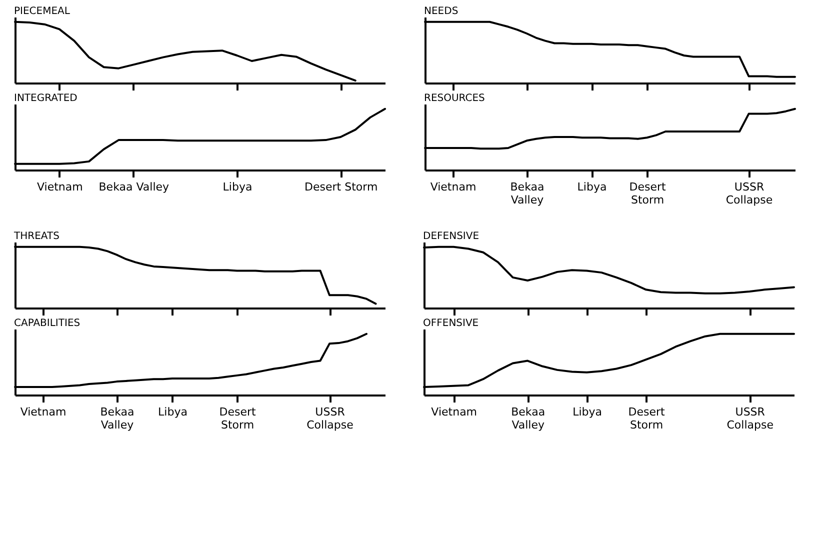  Describe the element at coordinates (46, 98) in the screenshot. I see `chart-title: INTEGRATED` at that location.